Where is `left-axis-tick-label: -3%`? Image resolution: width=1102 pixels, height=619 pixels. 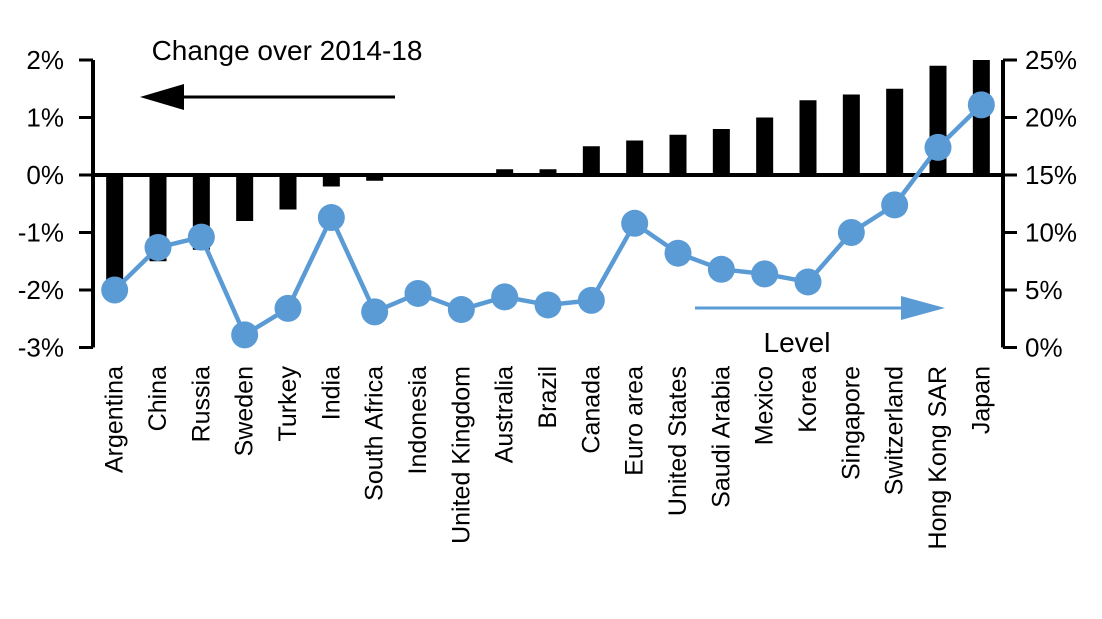 left-axis-tick-label: -3% is located at coordinates (41, 348).